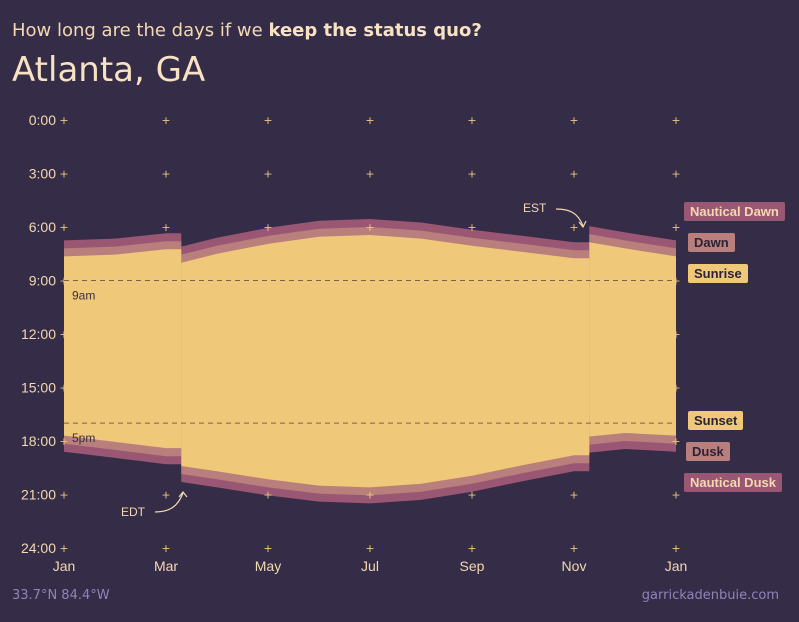 This screenshot has height=622, width=799. I want to click on annotation-est: EST, so click(535, 208).